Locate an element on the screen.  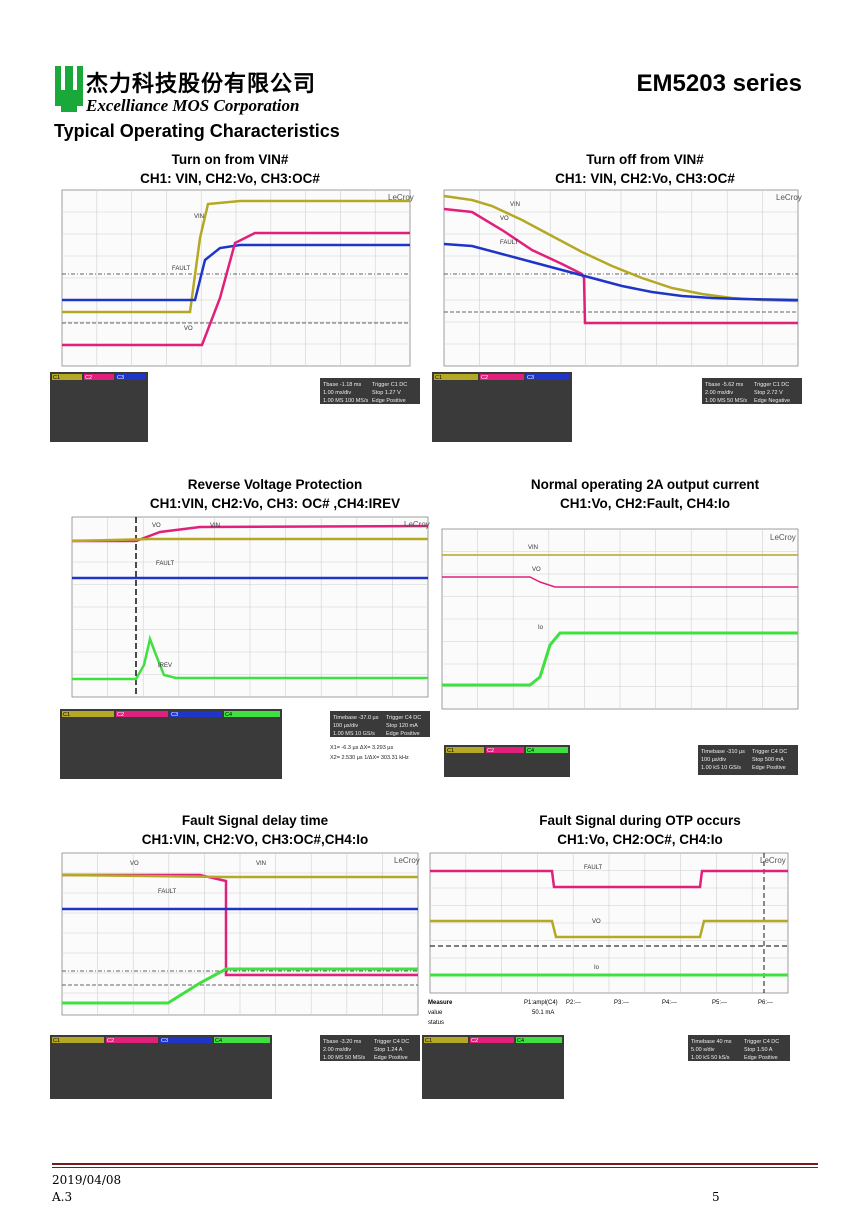
cursor-x2-readout: X2= 2.530 µs 1/ΔX= 303.31 kHz is located at coordinates (369, 758).